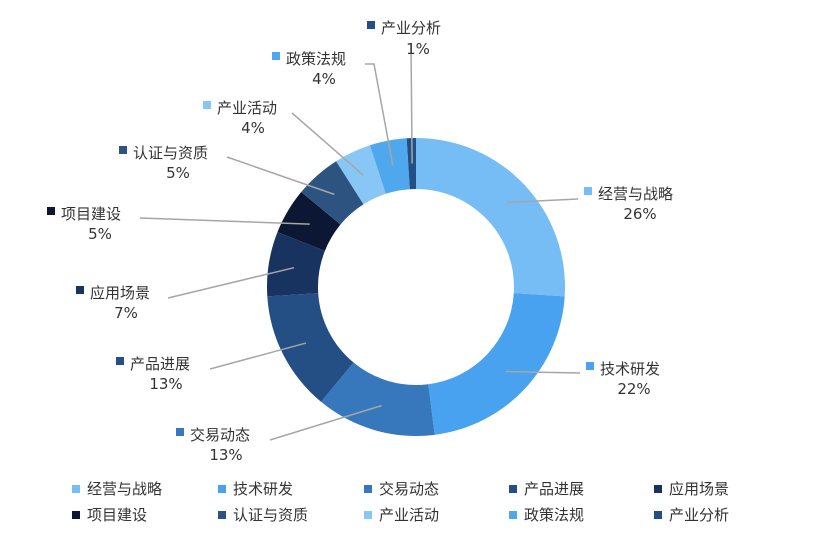  What do you see at coordinates (409, 515) in the screenshot?
I see `legend-label-7: 产业活动` at bounding box center [409, 515].